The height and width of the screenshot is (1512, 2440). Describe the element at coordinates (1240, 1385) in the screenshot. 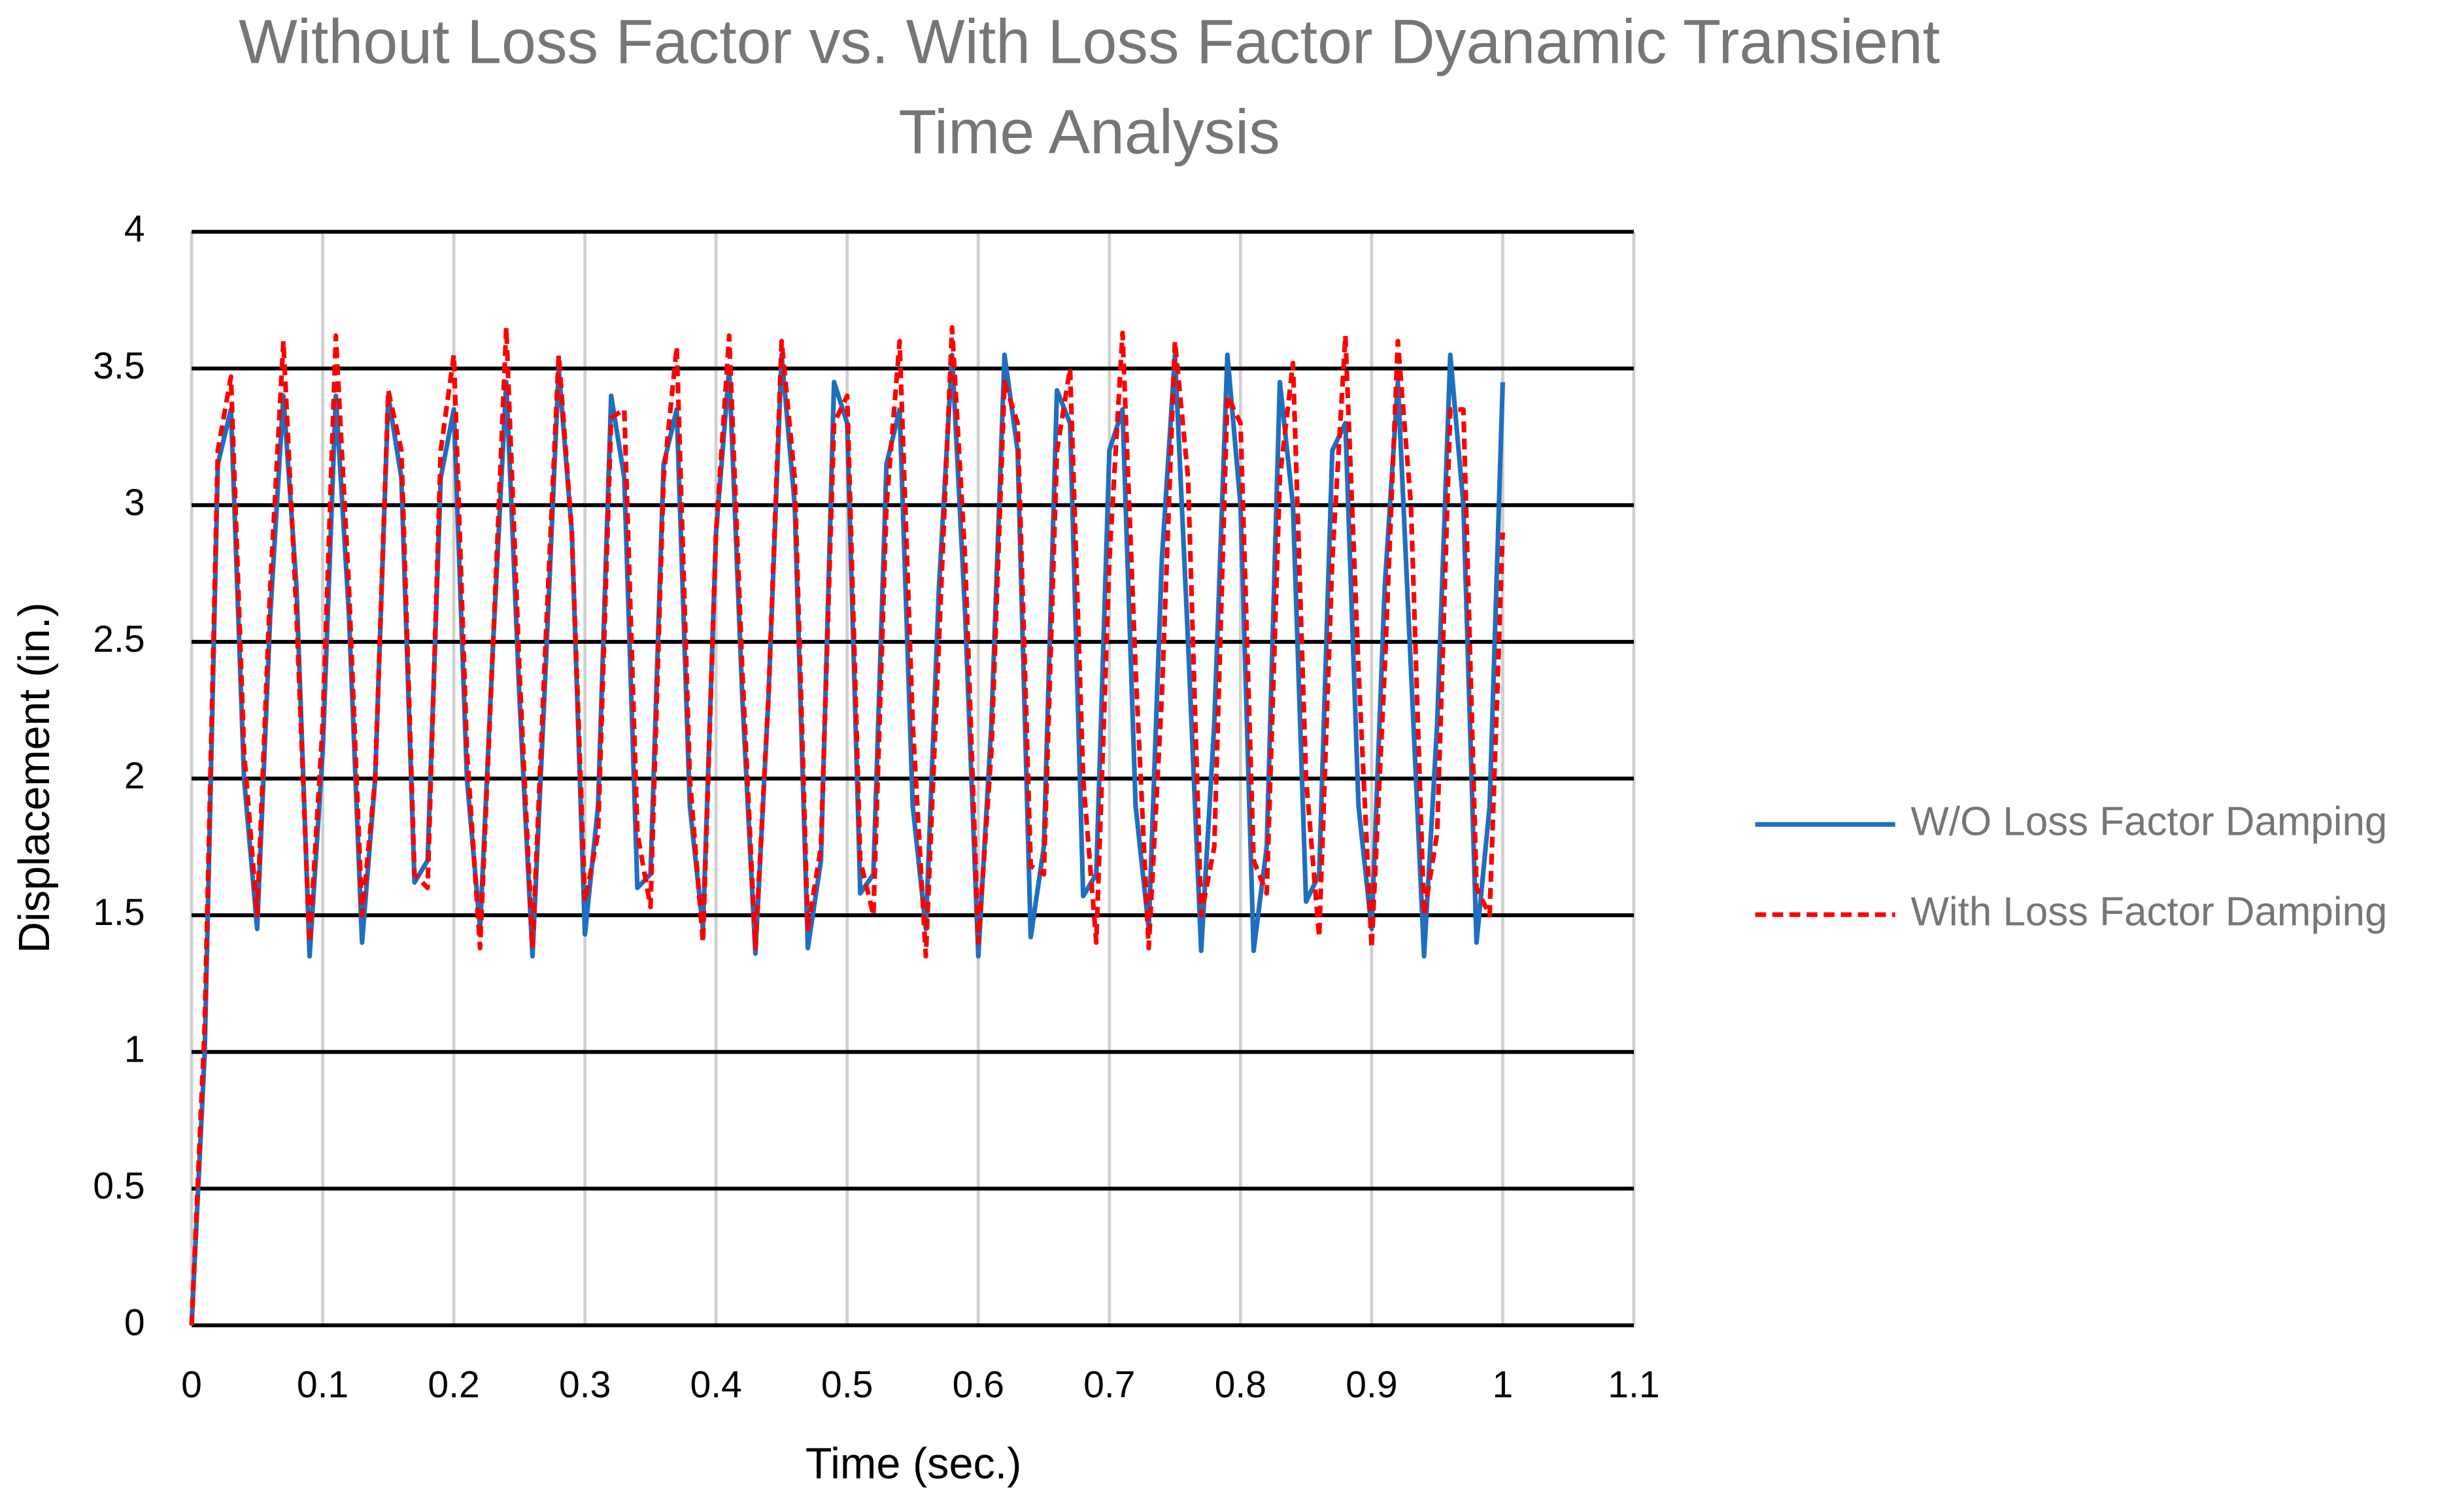

I see `x-tick-label: 0.8` at that location.